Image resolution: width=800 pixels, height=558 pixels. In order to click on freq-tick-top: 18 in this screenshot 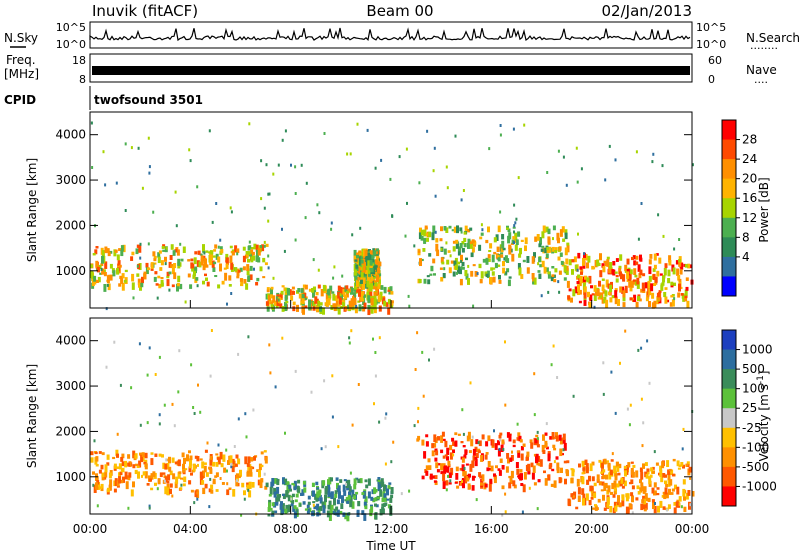, I will do `click(79, 60)`.